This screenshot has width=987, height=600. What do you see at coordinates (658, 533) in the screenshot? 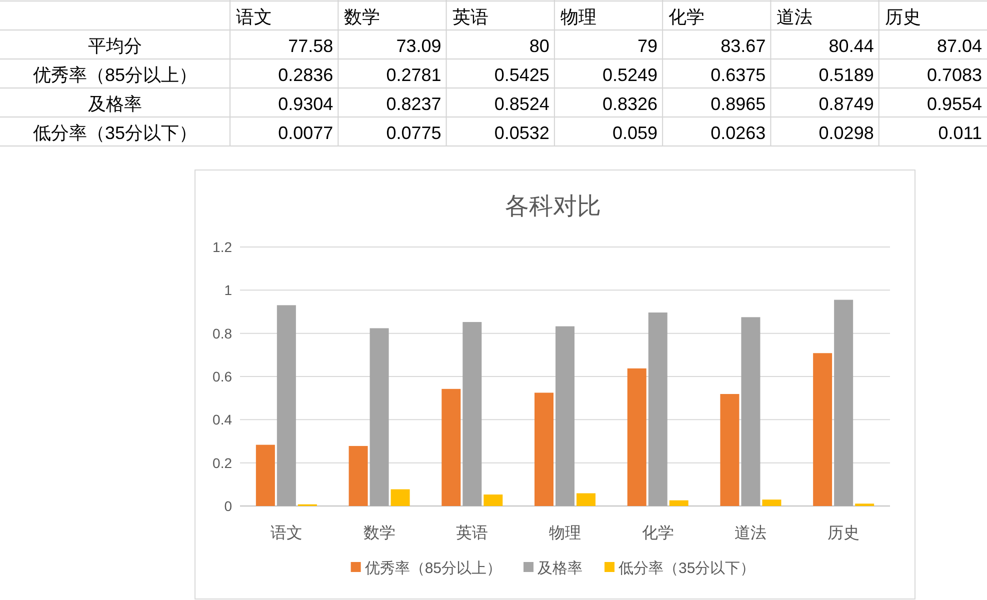
I see `x-tick-label: 化学` at bounding box center [658, 533].